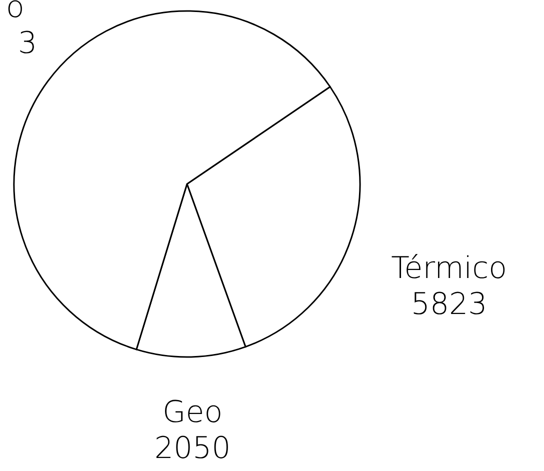 This screenshot has width=544, height=471. I want to click on data-label: 2050, so click(192, 448).